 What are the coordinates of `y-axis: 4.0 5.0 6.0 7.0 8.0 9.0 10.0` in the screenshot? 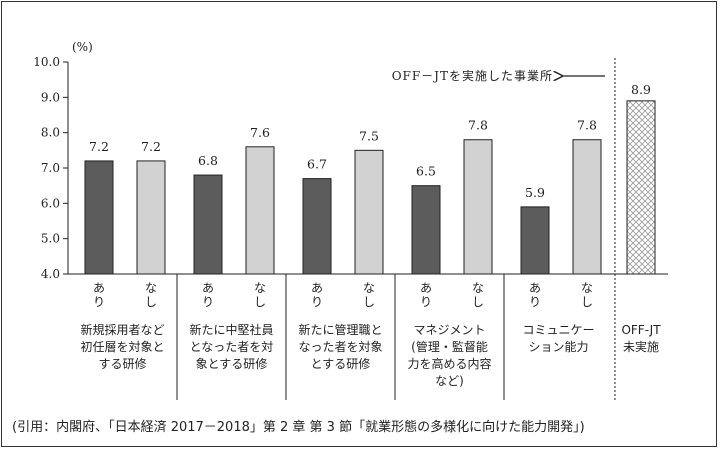 It's located at (51, 168).